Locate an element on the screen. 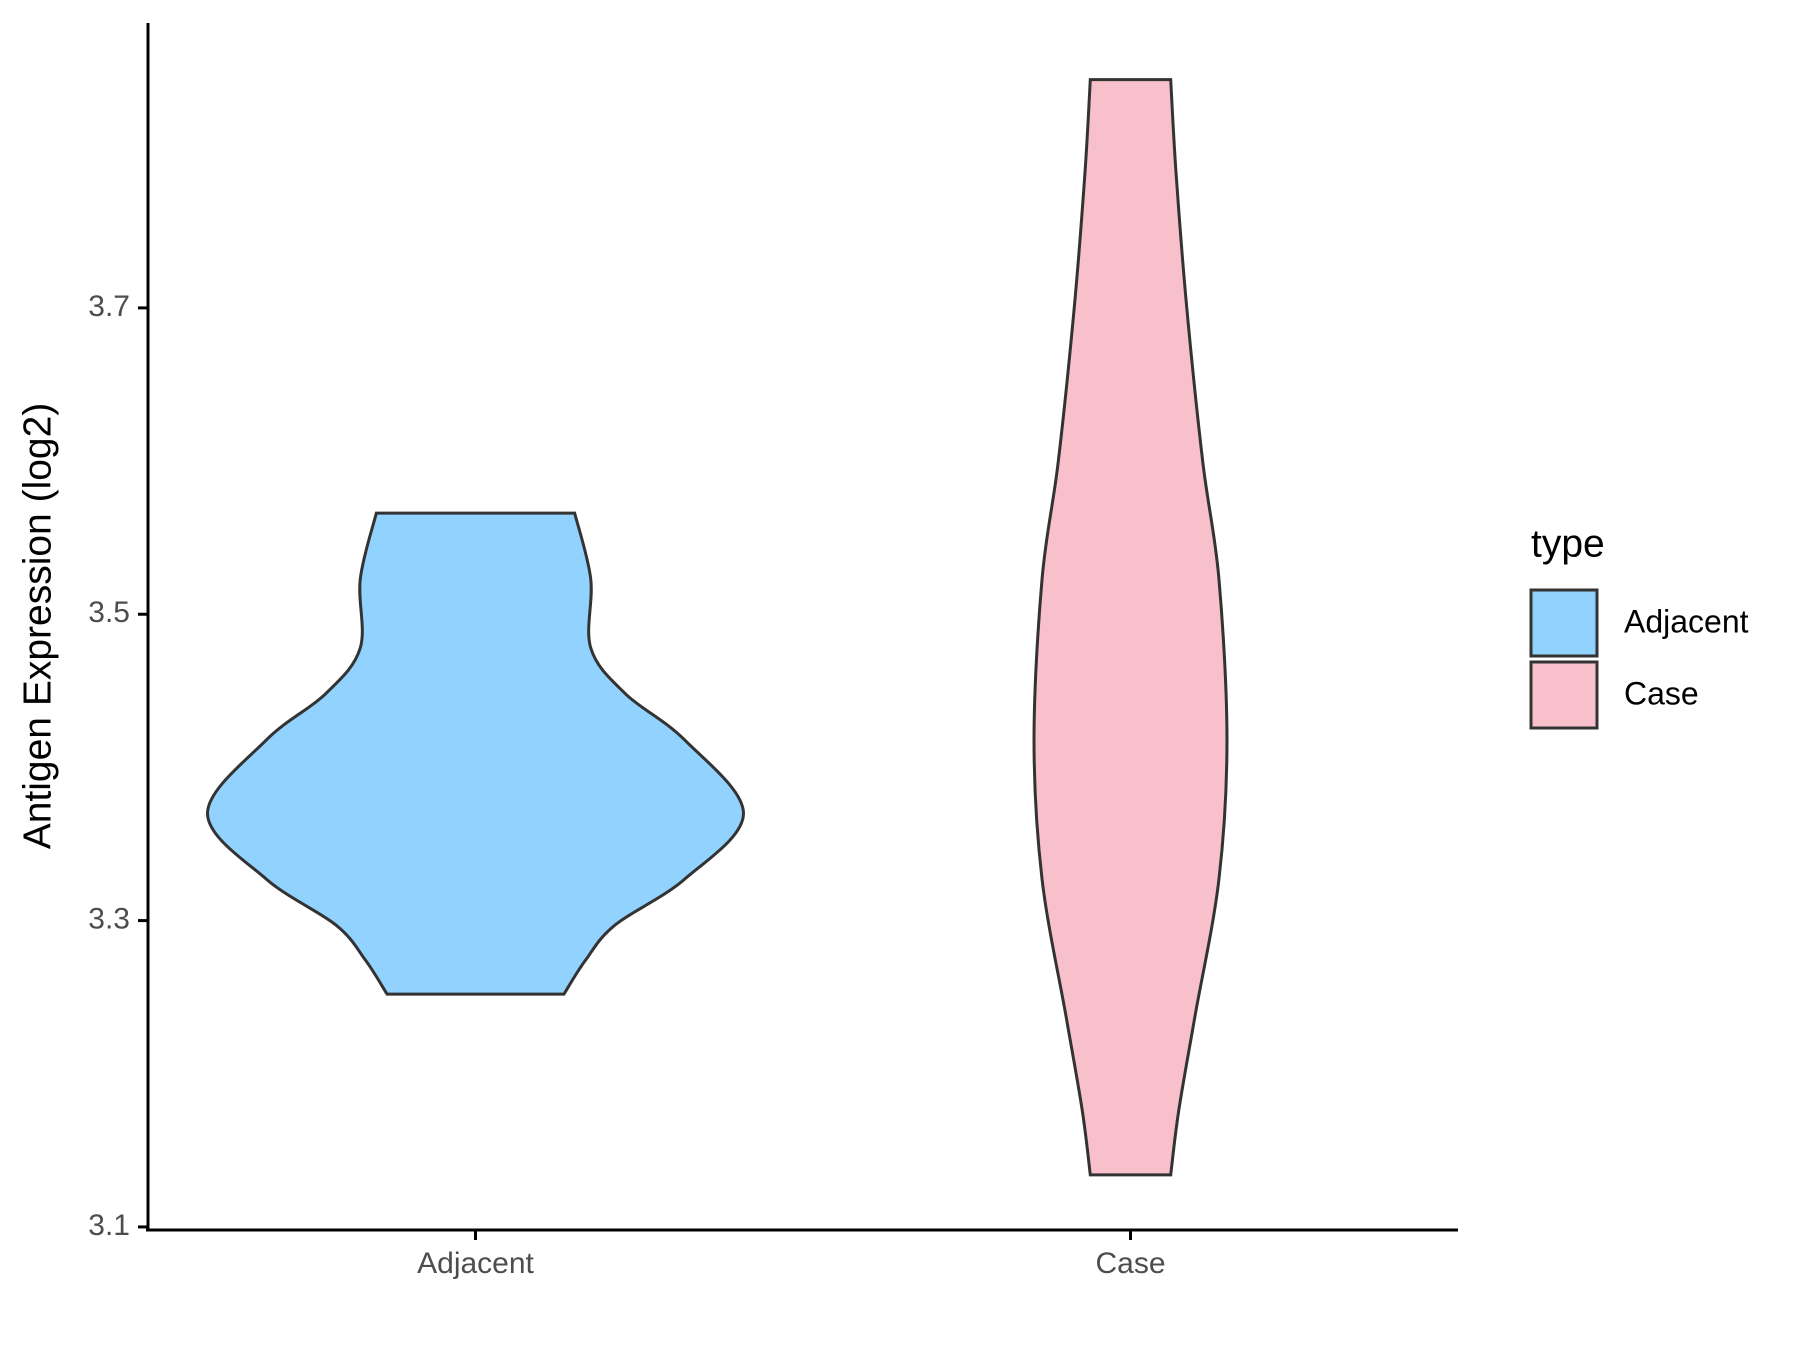 The width and height of the screenshot is (1800, 1350). legend-label: Case is located at coordinates (1661, 693).